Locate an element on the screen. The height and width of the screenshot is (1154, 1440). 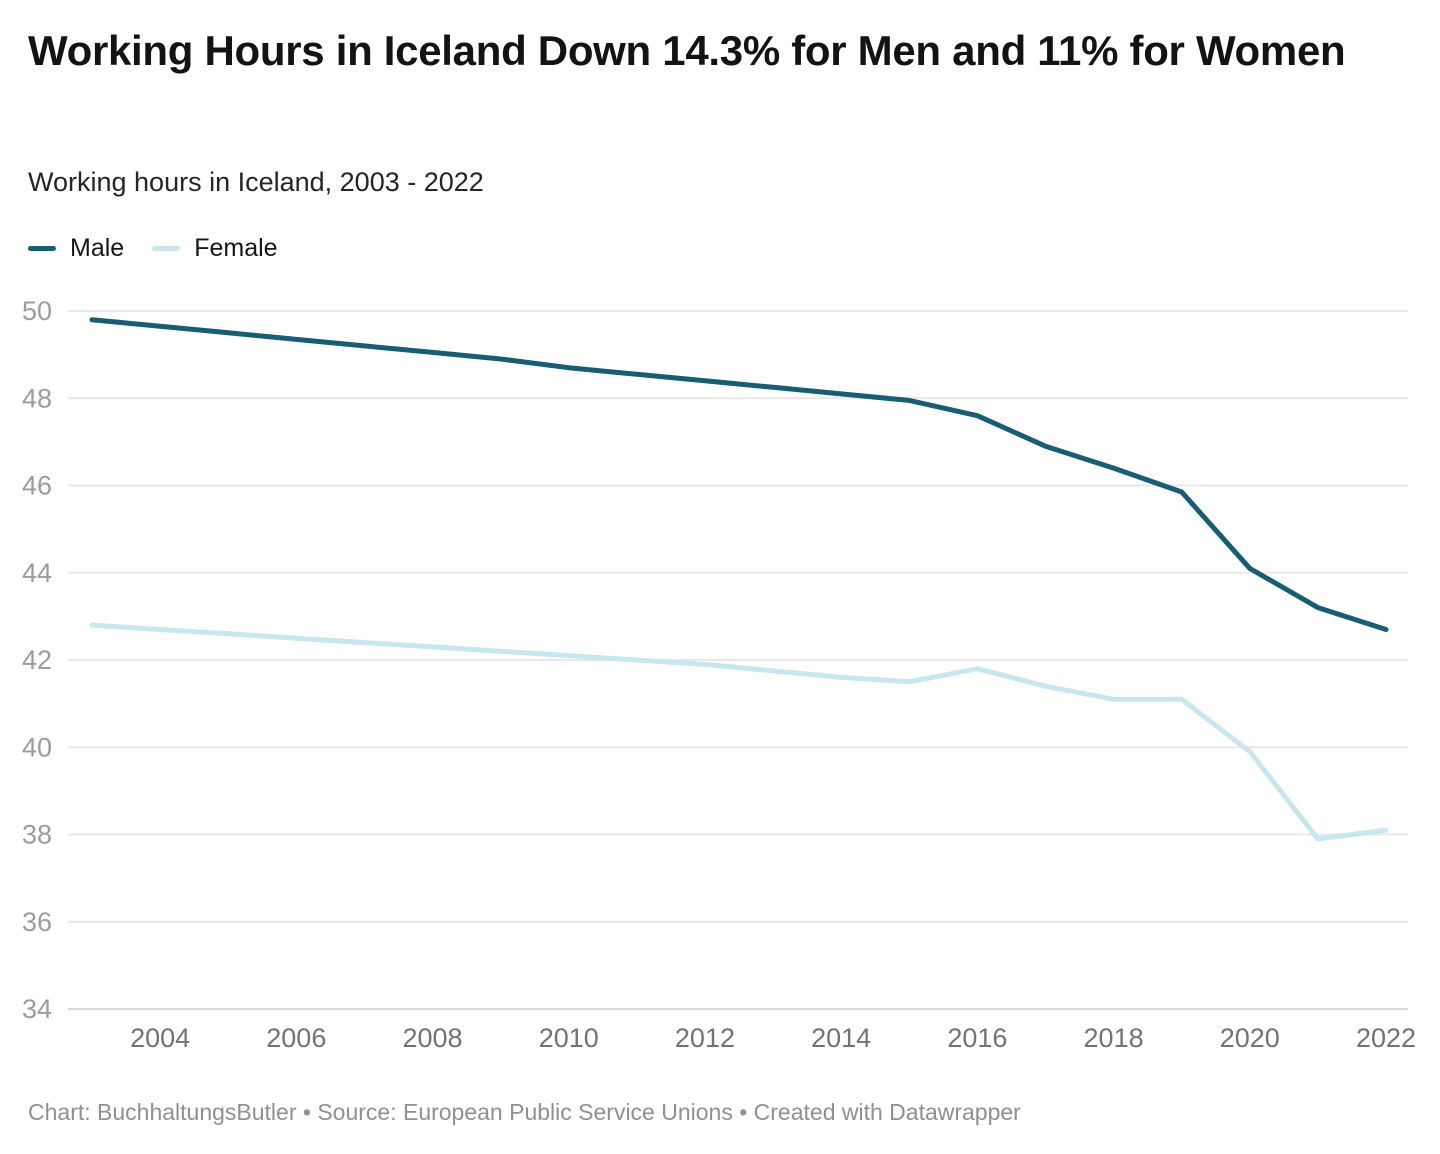
y-axis-label: 40 is located at coordinates (37, 747).